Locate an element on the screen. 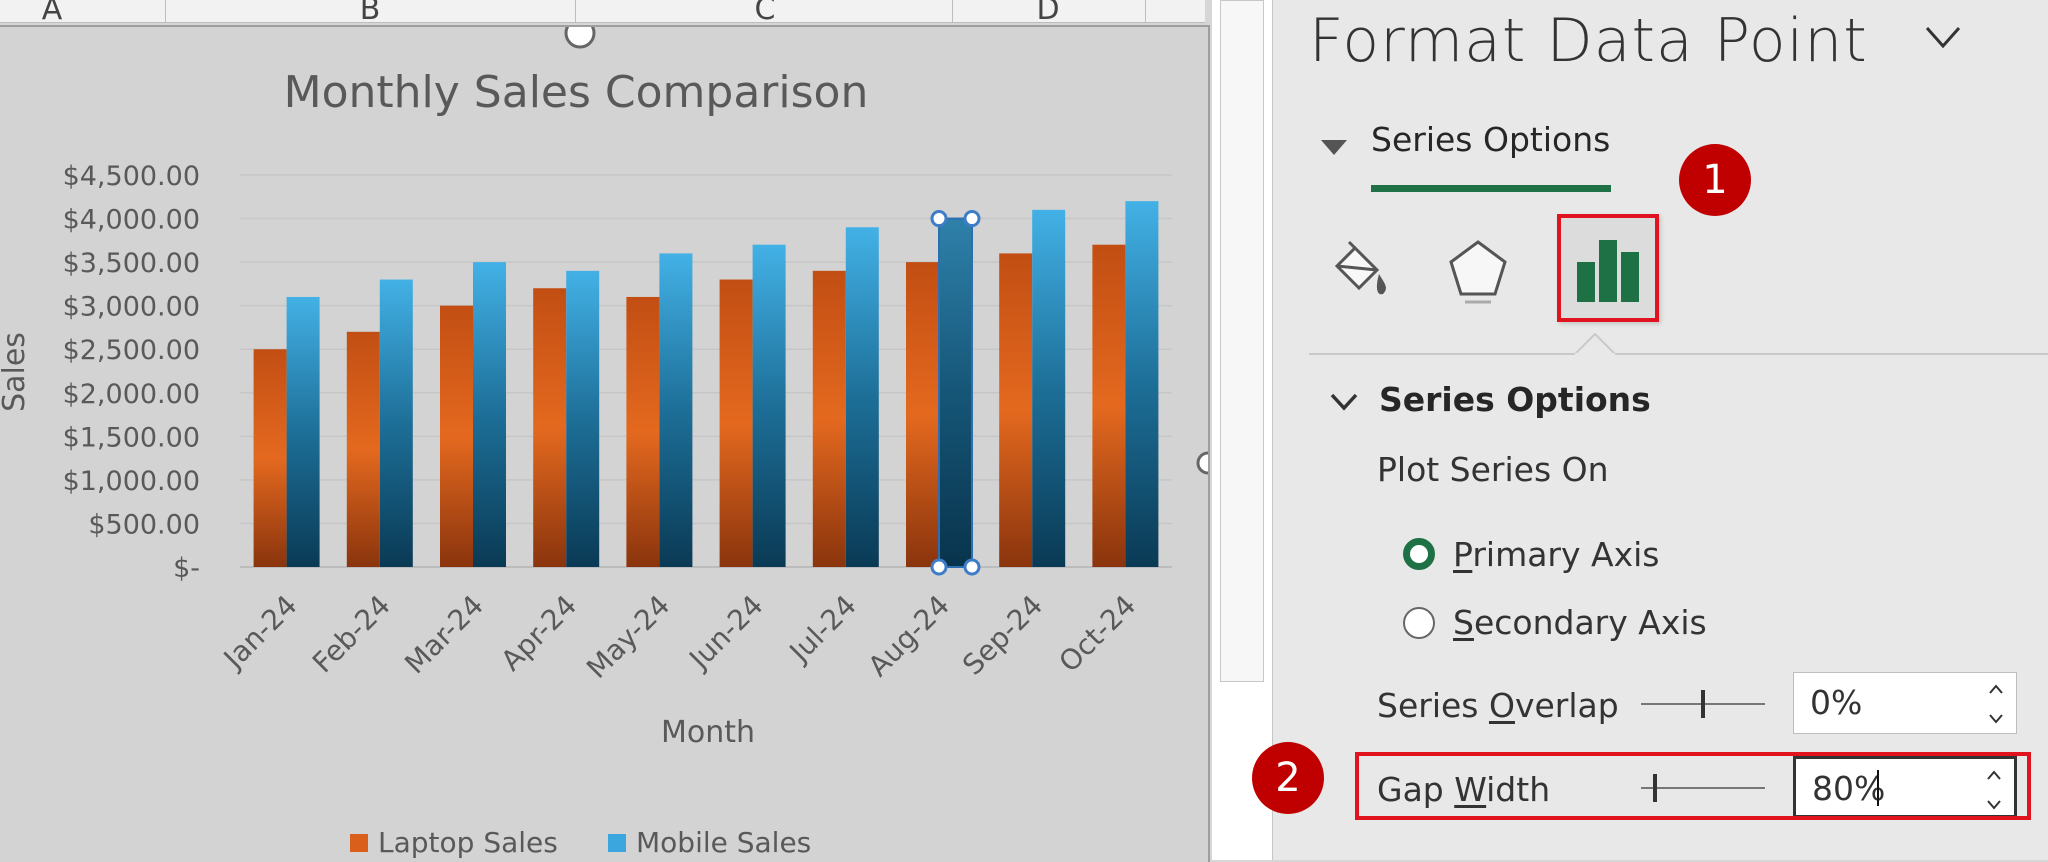 Image resolution: width=2048 pixels, height=862 pixels. step-1-badge: 1 is located at coordinates (1715, 180).